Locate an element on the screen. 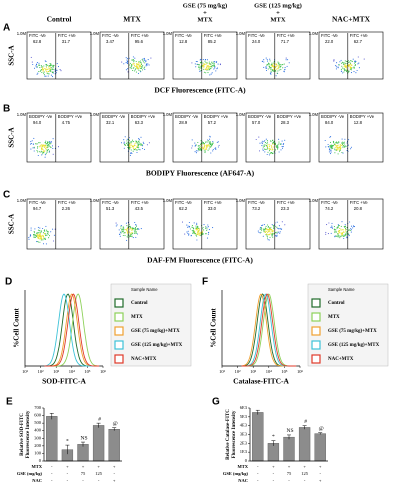  legend-label: Control is located at coordinates (139, 303).